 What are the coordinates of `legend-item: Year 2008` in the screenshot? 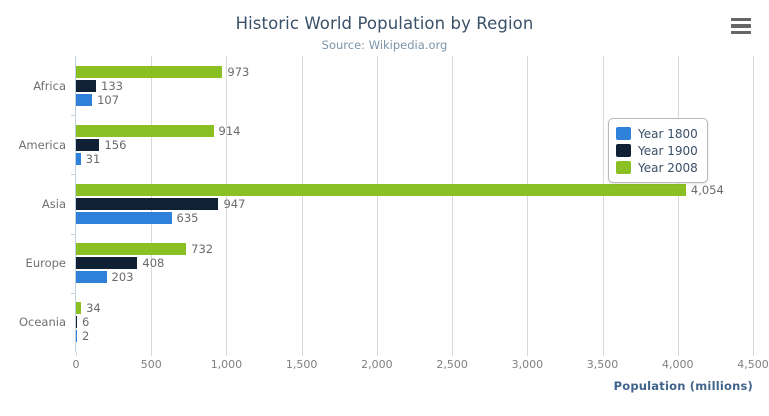 It's located at (657, 167).